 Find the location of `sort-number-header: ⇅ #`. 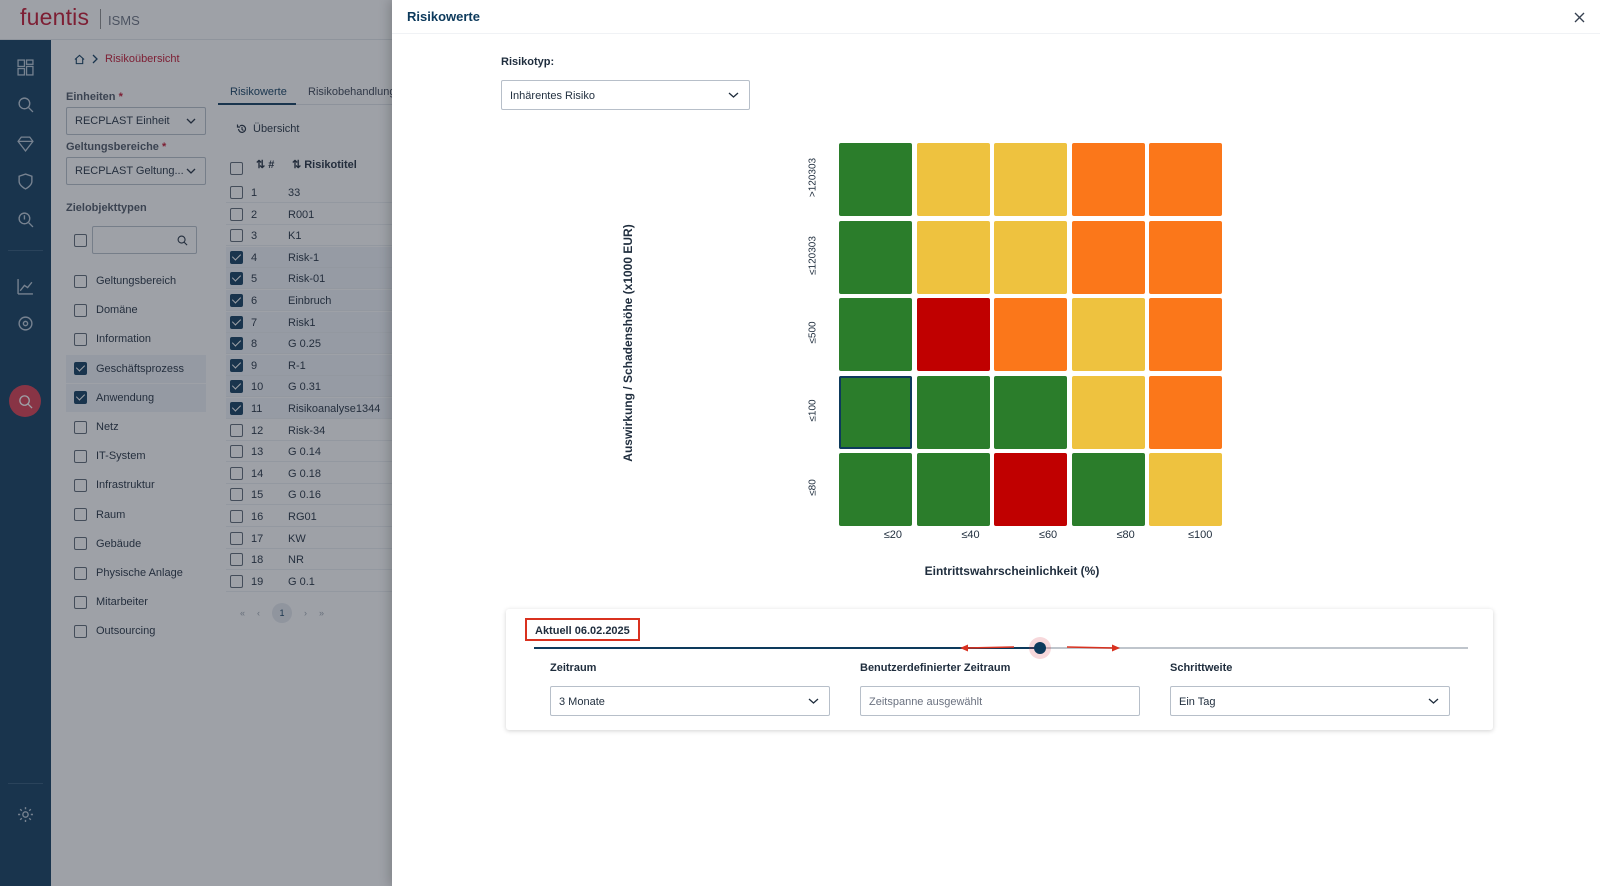

sort-number-header: ⇅ # is located at coordinates (265, 165).